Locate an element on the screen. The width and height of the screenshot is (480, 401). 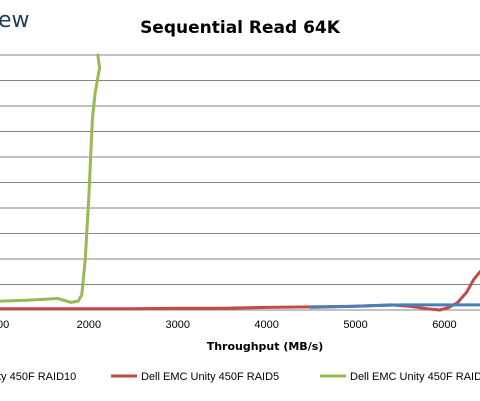
brand-logo-text: ew is located at coordinates (15, 20).